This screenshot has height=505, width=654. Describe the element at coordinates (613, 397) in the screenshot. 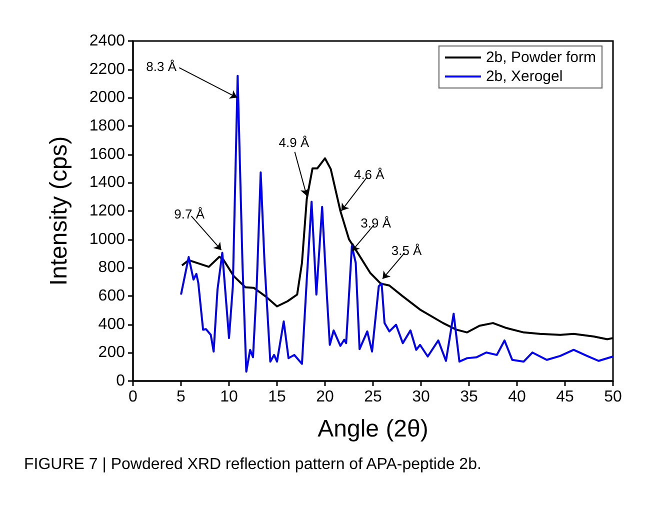

I see `x-tick-label: 50` at that location.